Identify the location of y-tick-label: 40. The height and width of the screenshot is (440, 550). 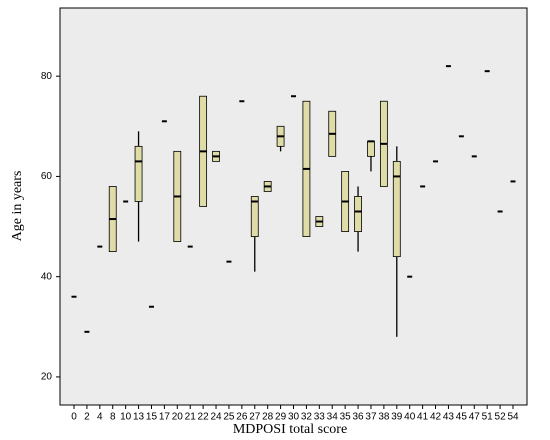
(47, 276).